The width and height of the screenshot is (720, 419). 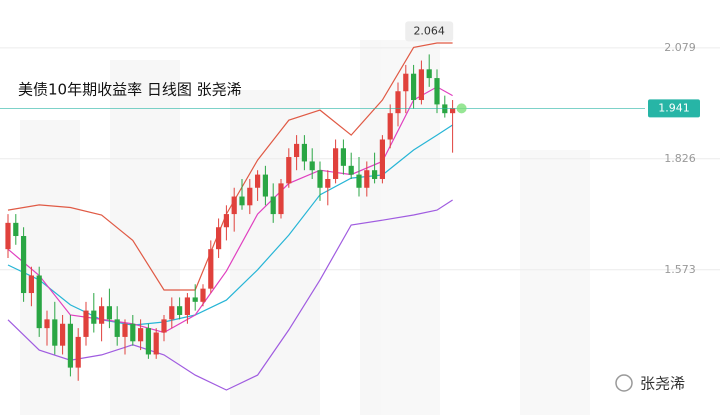 I want to click on current-price-label: 1.941, so click(x=674, y=107).